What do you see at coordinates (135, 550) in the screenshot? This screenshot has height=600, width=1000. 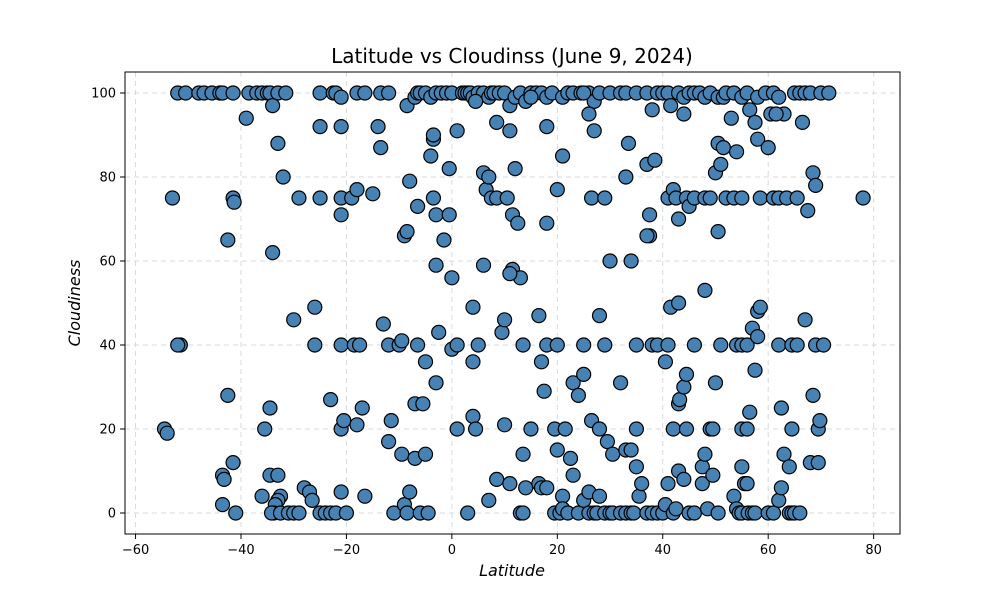 I see `x-tick-label: −60` at bounding box center [135, 550].